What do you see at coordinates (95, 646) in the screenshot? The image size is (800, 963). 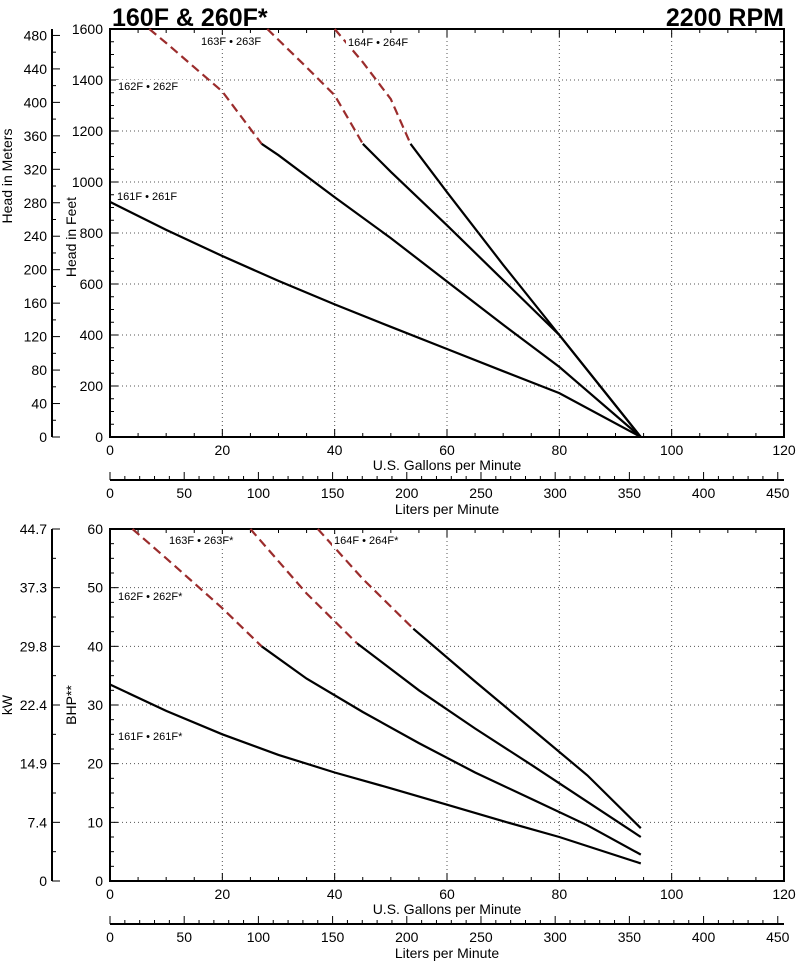 I see `y-tick-label: 40` at bounding box center [95, 646].